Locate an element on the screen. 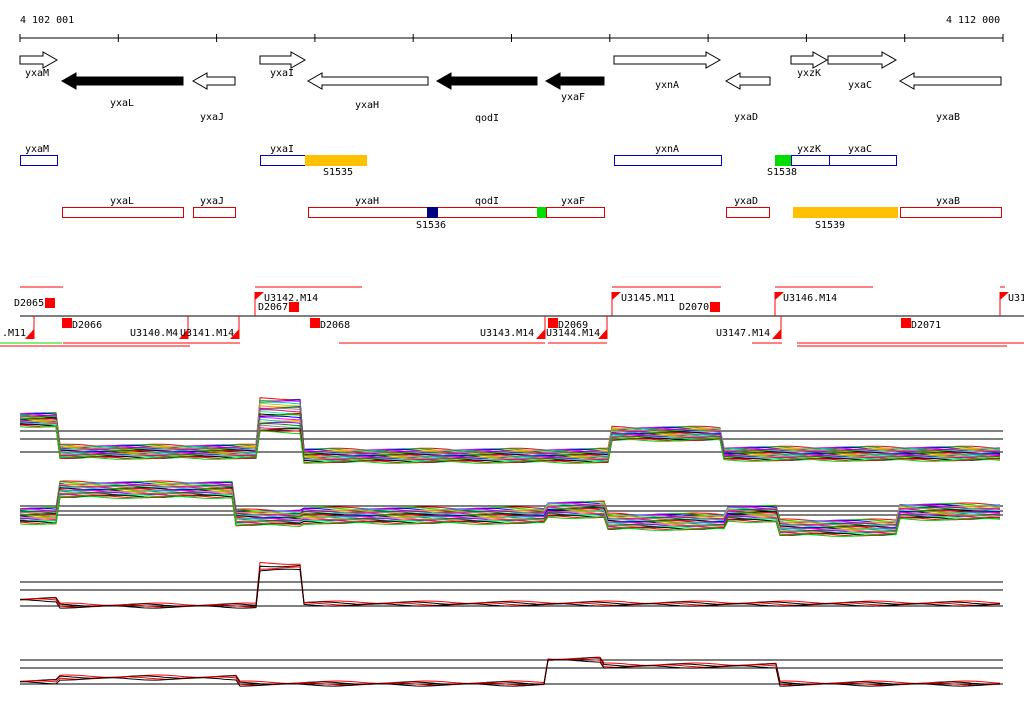  annotation-label: S1539 is located at coordinates (830, 225).